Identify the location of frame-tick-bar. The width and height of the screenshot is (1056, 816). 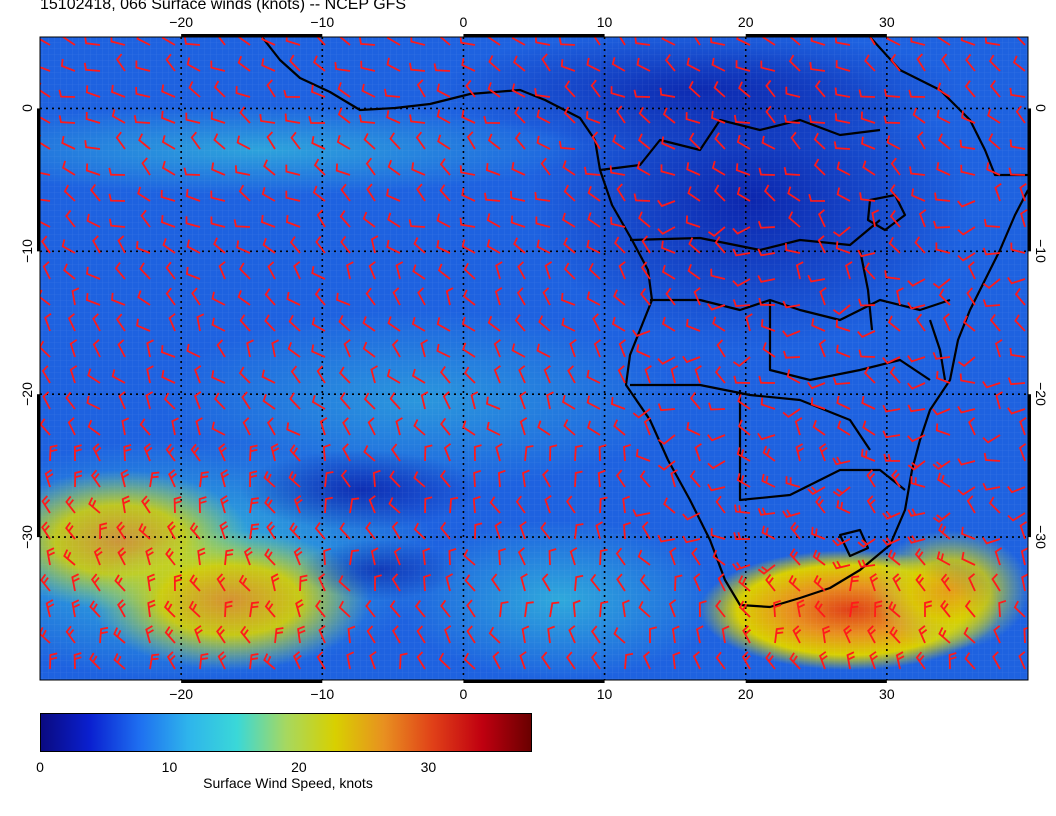
(816, 35).